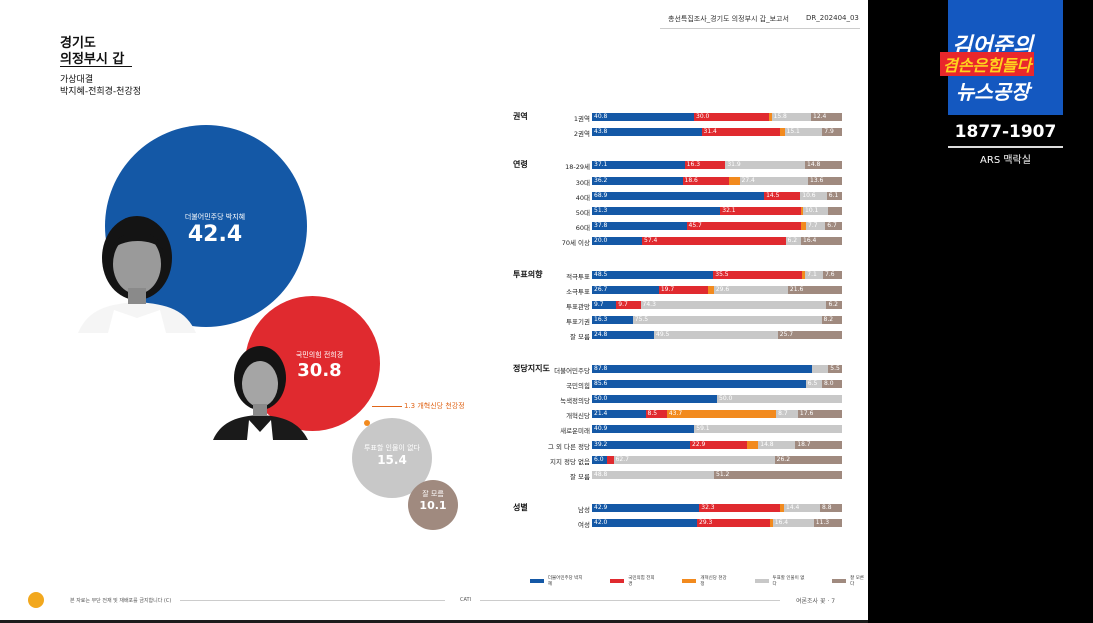 This screenshot has height=623, width=1093. I want to click on group-title: 투표의향, so click(528, 274).